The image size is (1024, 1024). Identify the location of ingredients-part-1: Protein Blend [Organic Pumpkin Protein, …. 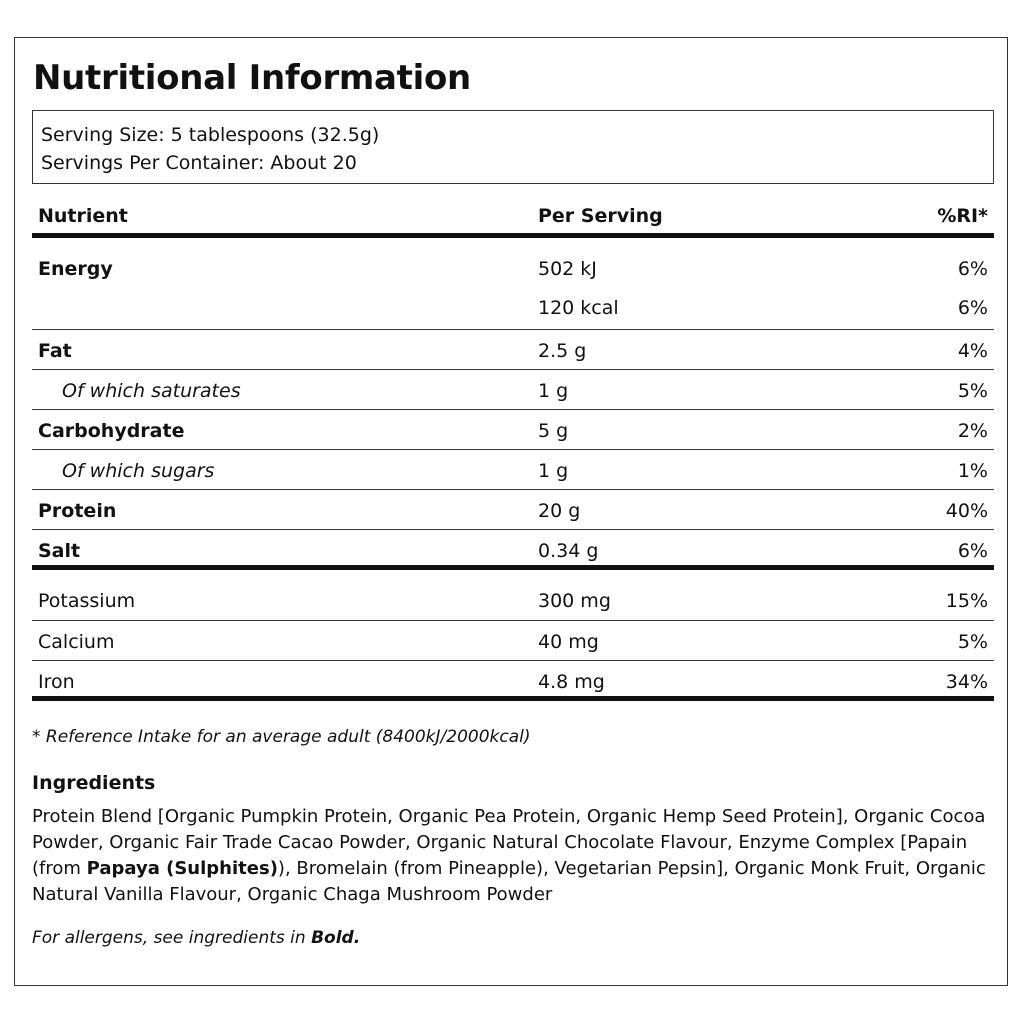
(509, 842).